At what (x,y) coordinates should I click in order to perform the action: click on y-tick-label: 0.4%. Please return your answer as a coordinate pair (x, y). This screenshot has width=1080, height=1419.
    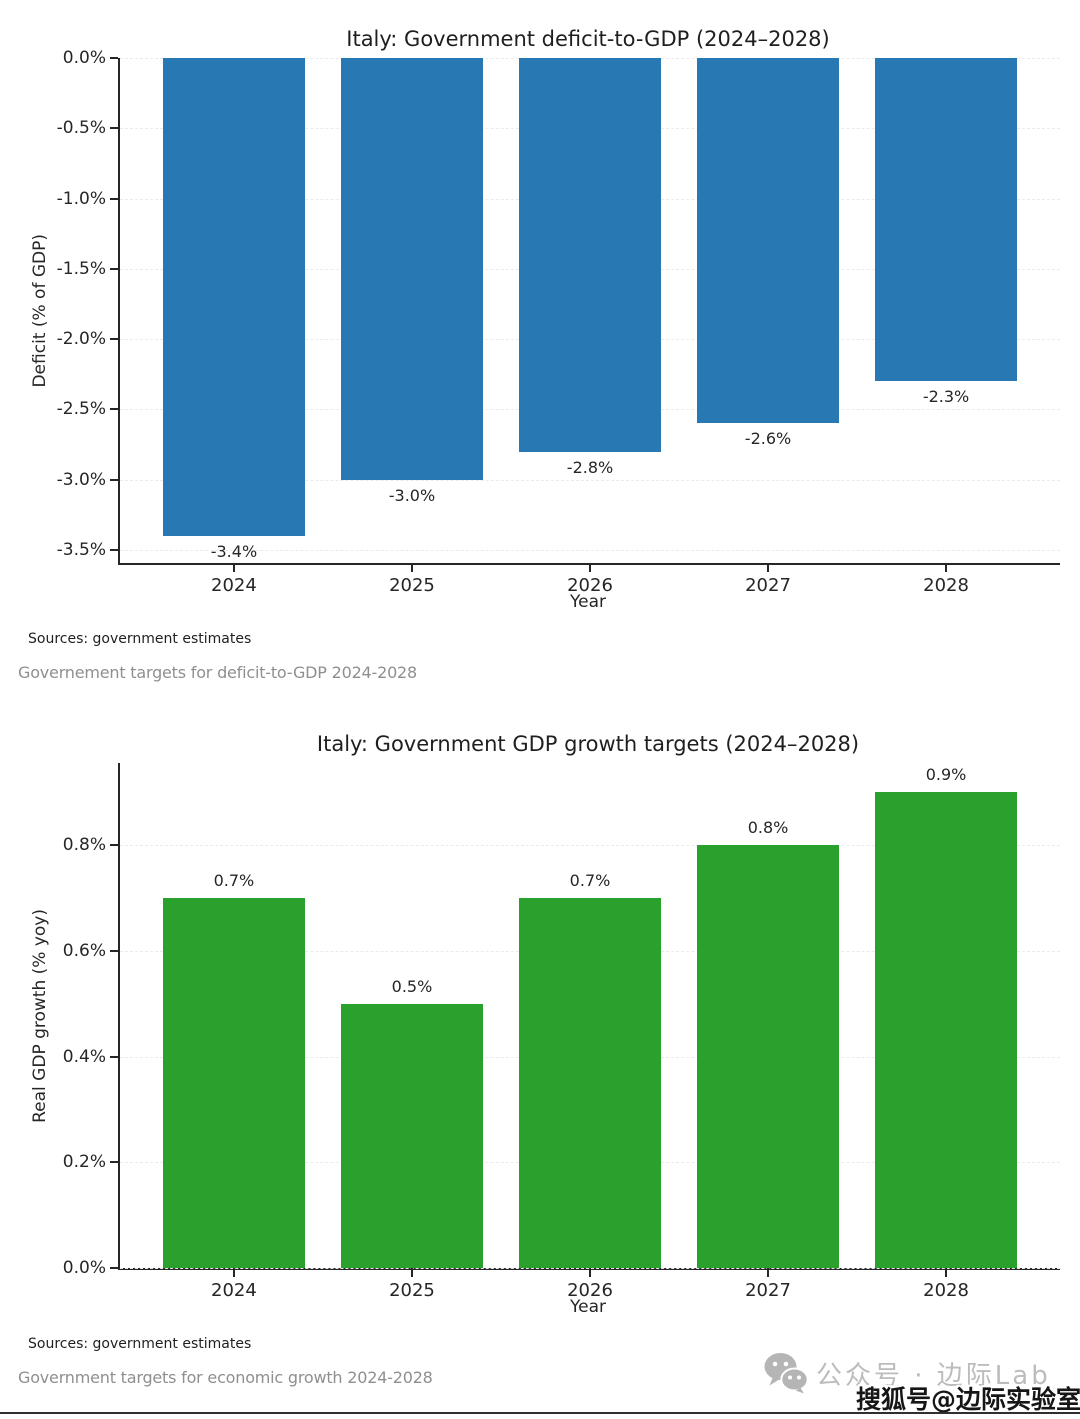
    Looking at the image, I should click on (84, 1056).